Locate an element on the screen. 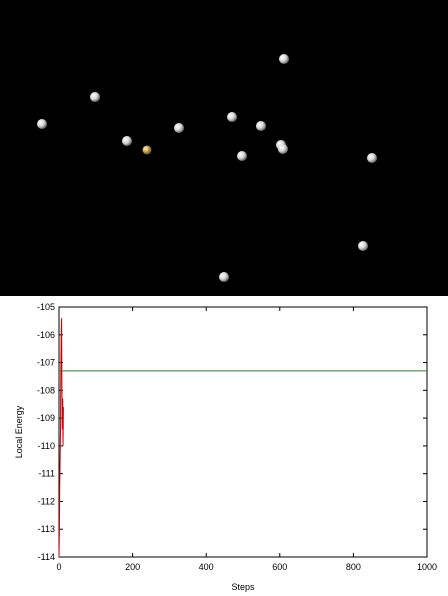 This screenshot has width=448, height=596. y-tick-label: -113 is located at coordinates (46, 529).